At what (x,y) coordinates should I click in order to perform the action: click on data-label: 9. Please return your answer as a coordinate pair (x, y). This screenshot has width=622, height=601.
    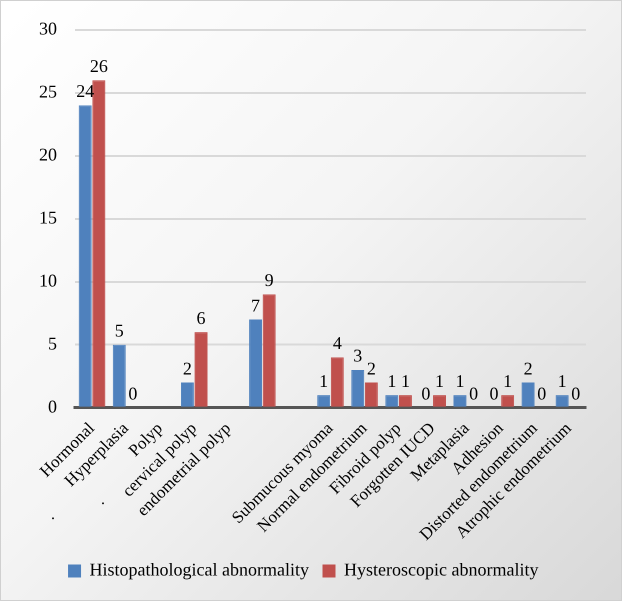
    Looking at the image, I should click on (269, 280).